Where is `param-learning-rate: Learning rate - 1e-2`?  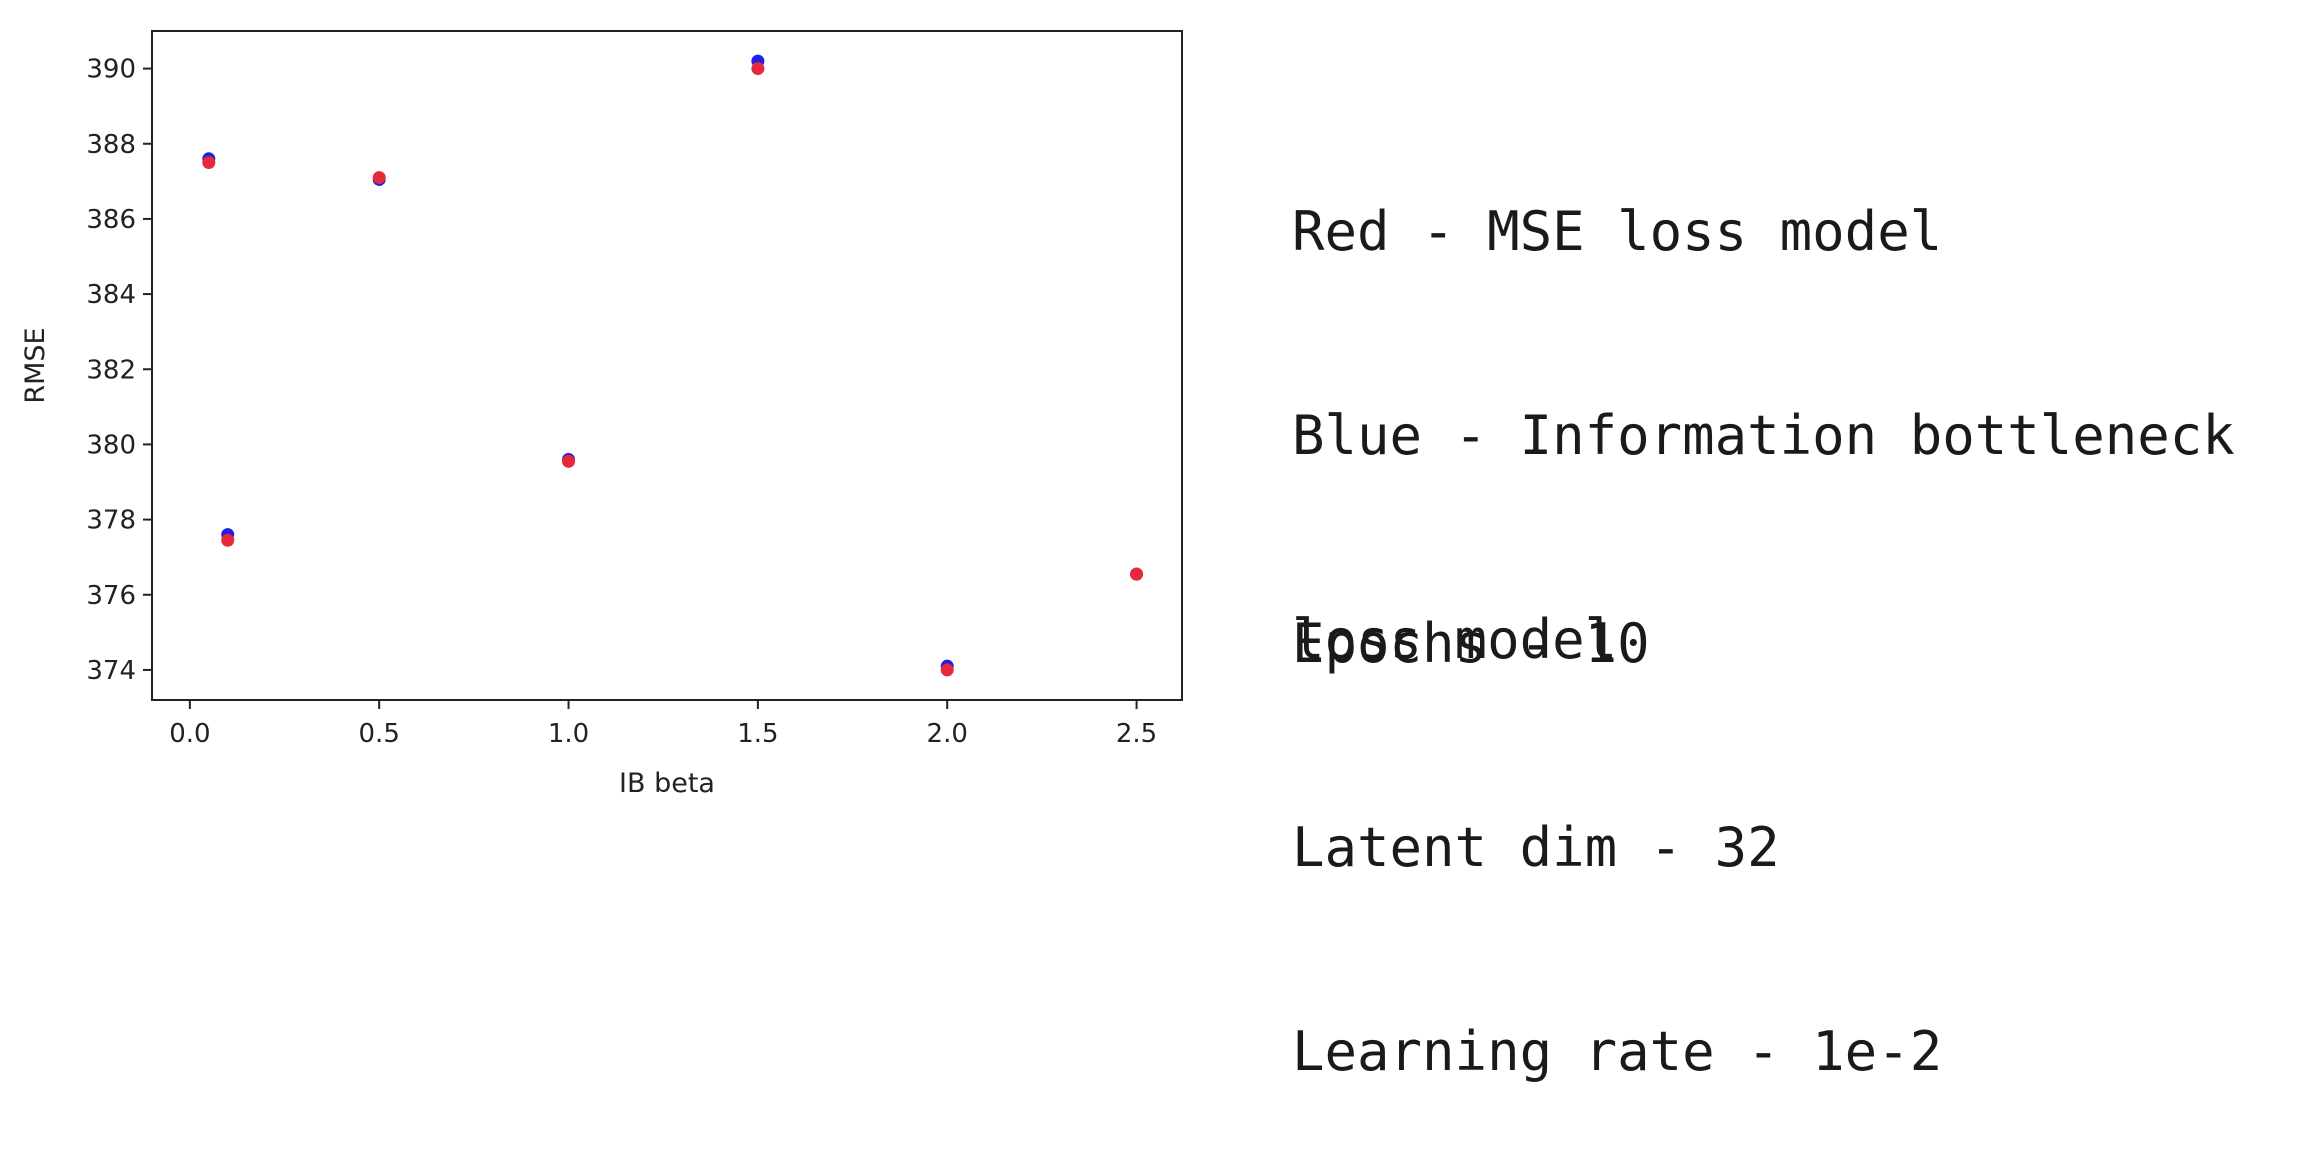
param-learning-rate: Learning rate - 1e-2 is located at coordinates (1617, 1051).